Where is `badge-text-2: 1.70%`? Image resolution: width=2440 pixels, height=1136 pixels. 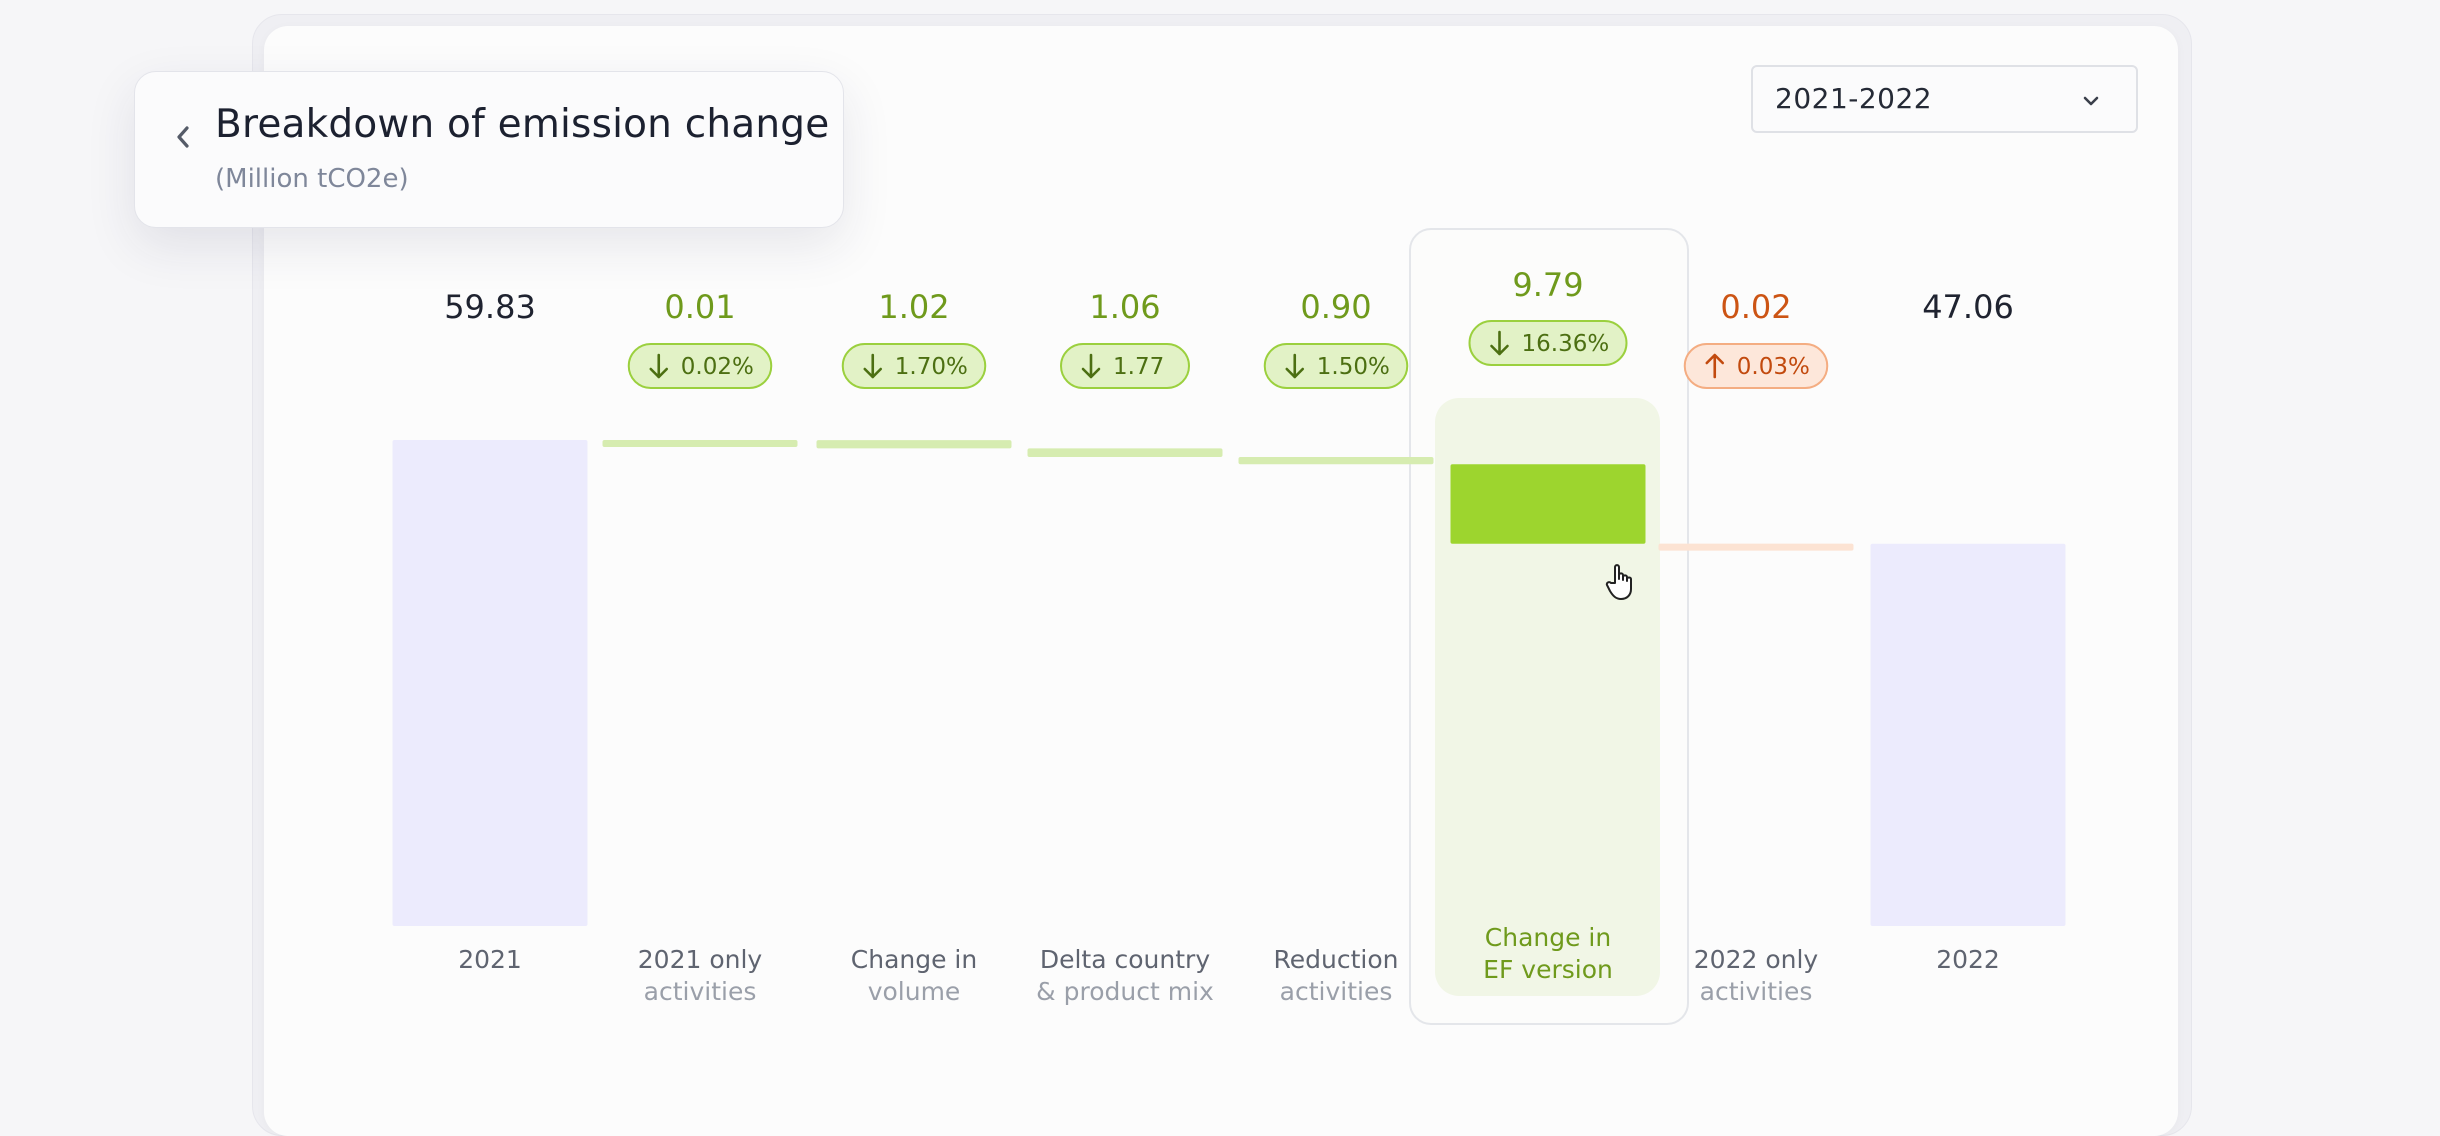
badge-text-2: 1.70% is located at coordinates (931, 367).